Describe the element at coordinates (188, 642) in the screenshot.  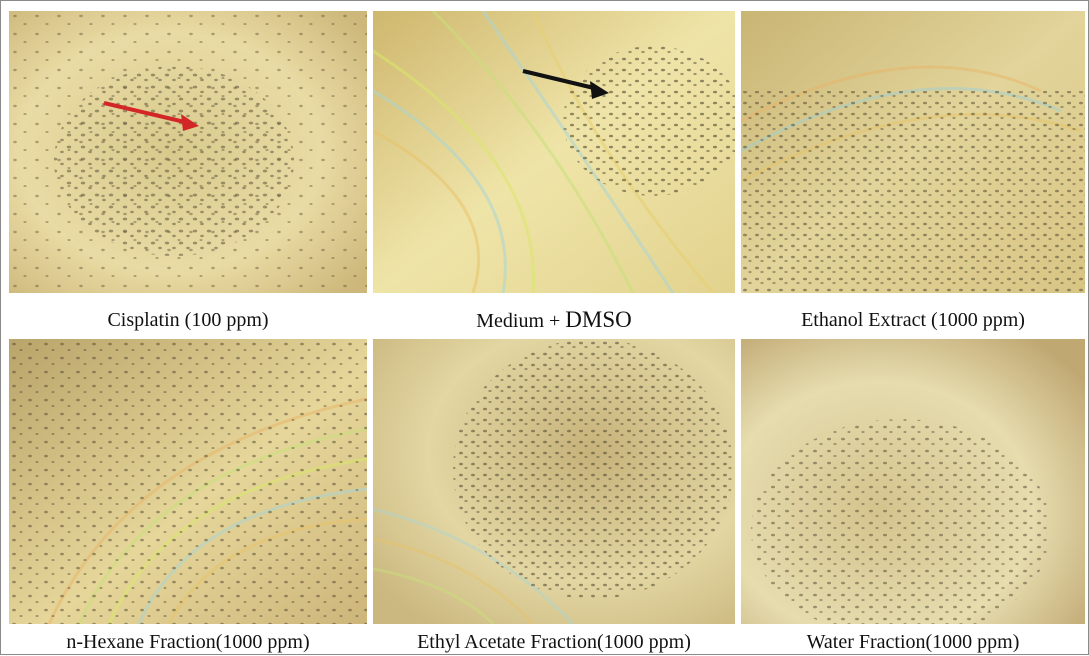
I see `panel-caption: n-Hexane Fraction(1000 ppm)` at that location.